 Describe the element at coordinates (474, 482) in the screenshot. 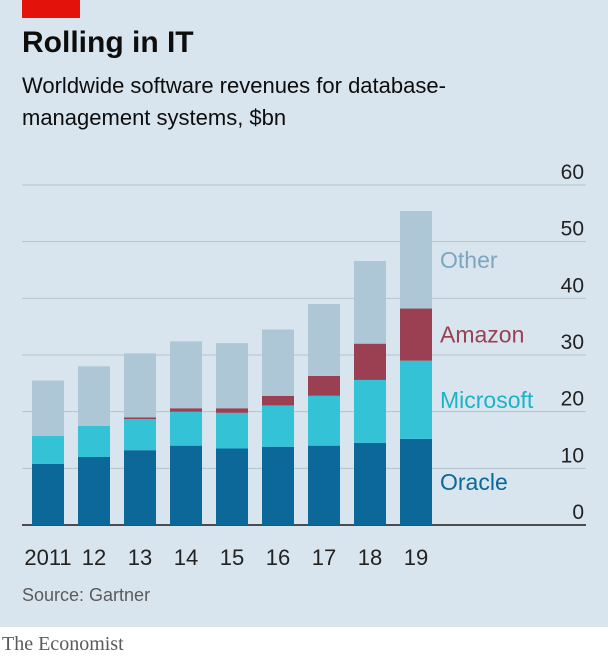

I see `series-label-oracle: Oracle` at that location.